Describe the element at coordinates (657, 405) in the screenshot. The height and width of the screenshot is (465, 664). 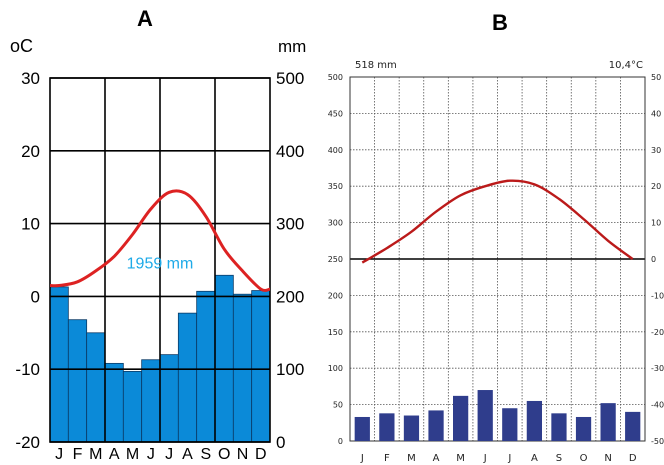
I see `temp-tick-label: -40` at that location.